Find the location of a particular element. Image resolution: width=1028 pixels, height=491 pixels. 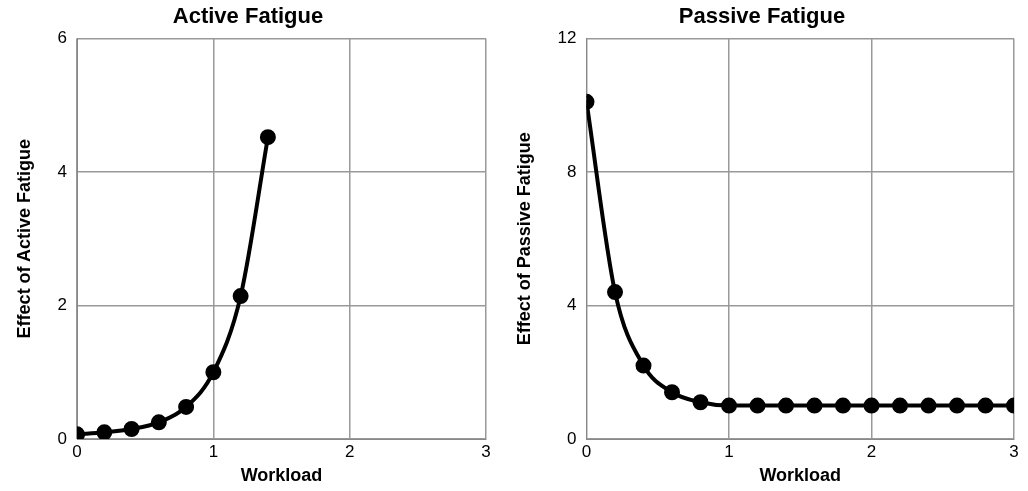

y-tick-label: 6 is located at coordinates (62, 38).